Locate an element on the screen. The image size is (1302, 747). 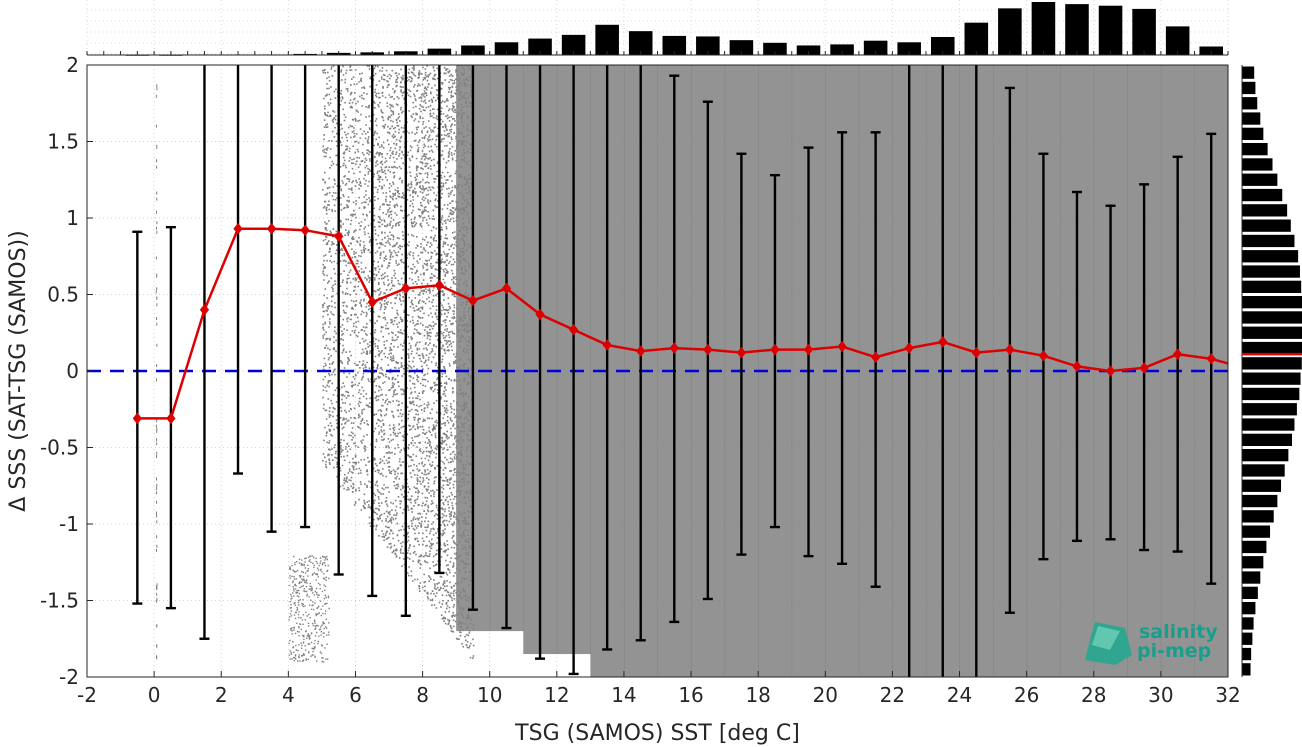
y-tick-label: 2 is located at coordinates (72, 65).